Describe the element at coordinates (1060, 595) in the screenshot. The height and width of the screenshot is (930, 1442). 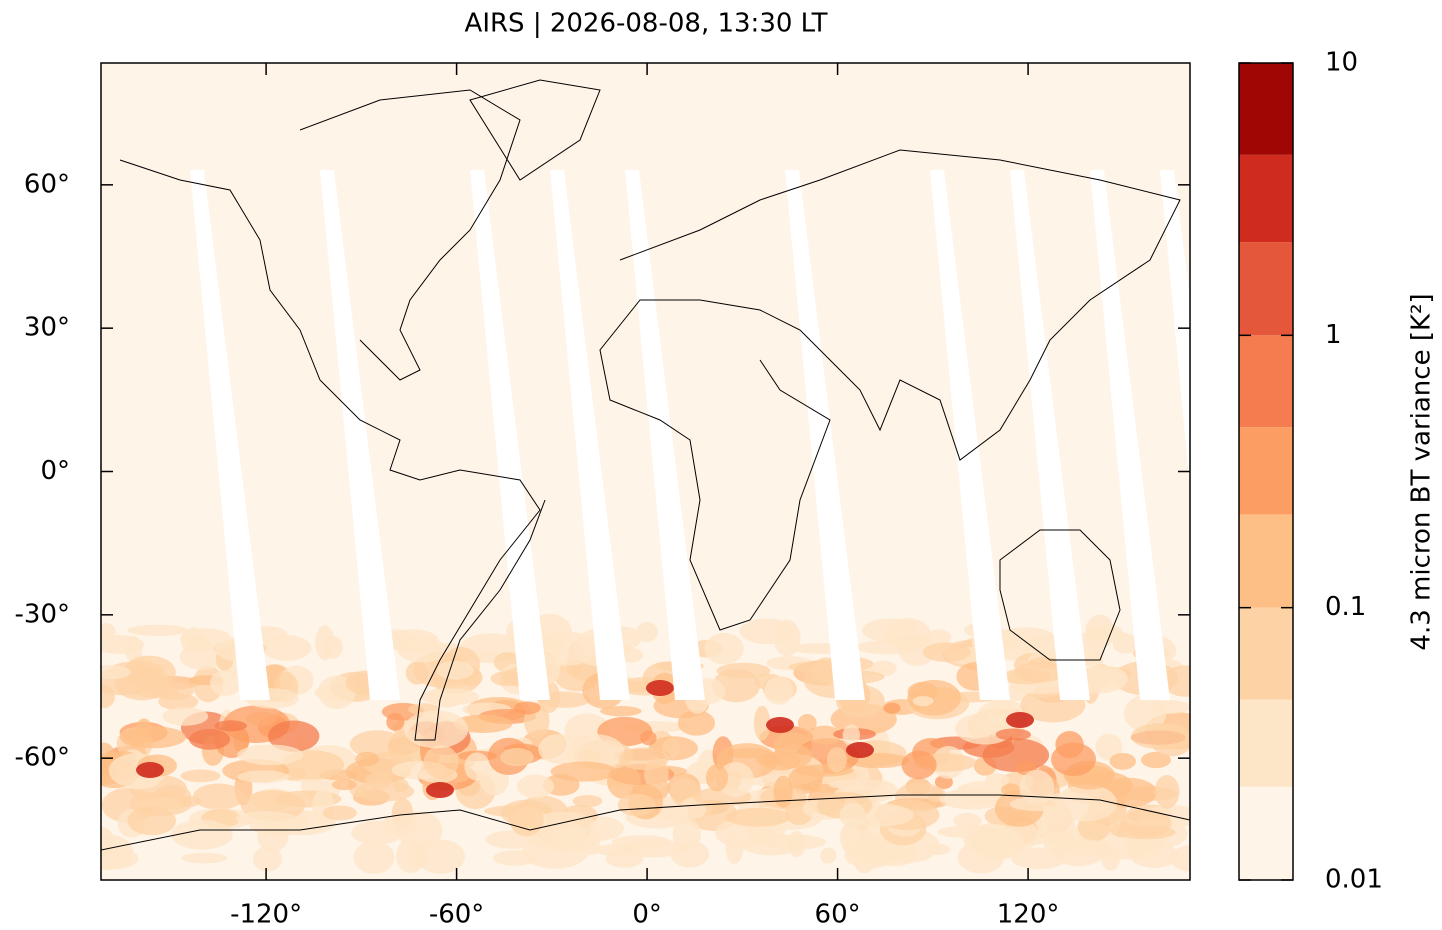
I see `australia` at that location.